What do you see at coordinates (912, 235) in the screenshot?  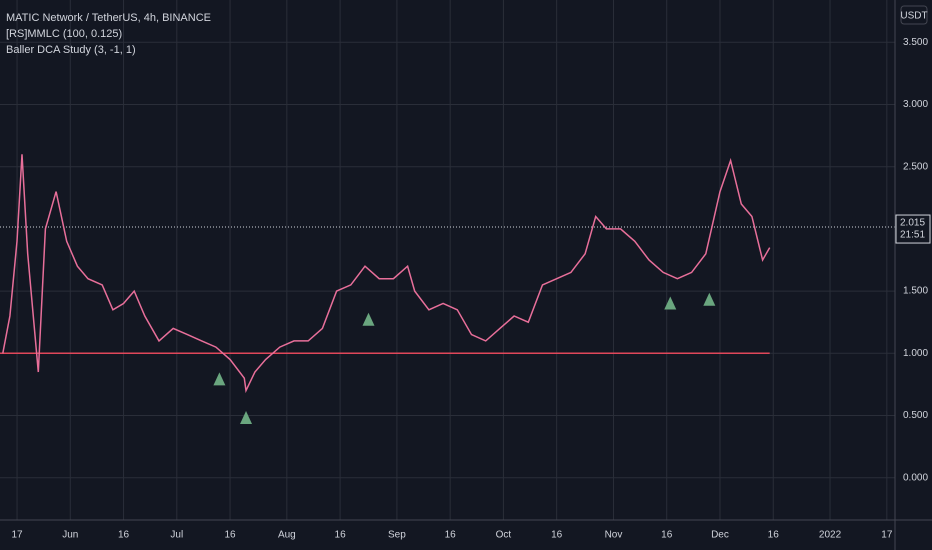 I see `countdown-label: 21:51` at bounding box center [912, 235].